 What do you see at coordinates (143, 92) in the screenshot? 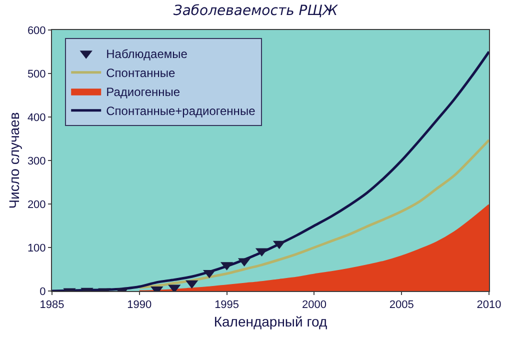
I see `legend-label: Радиогенные` at bounding box center [143, 92].